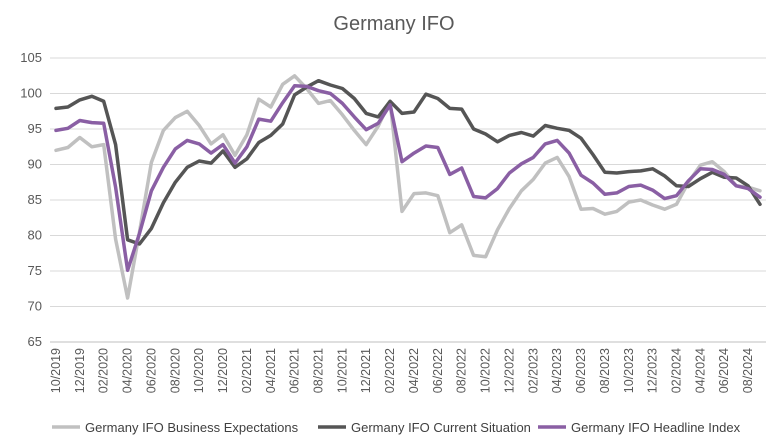 The image size is (779, 447). Describe the element at coordinates (223, 370) in the screenshot. I see `x-tick-label: 12/2020` at that location.